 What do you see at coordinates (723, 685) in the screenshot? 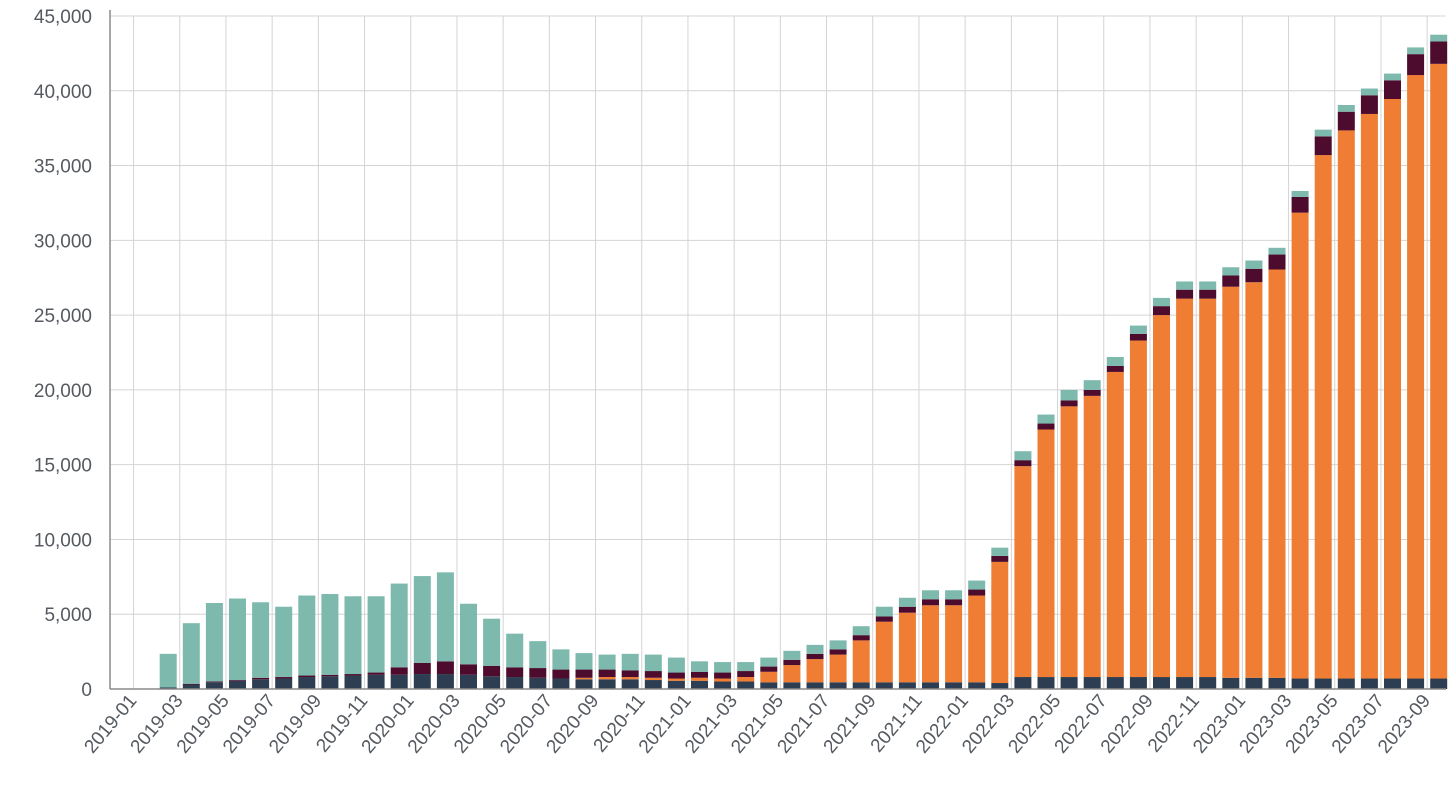
I see `bar-segment-2021-03-s0` at bounding box center [723, 685].